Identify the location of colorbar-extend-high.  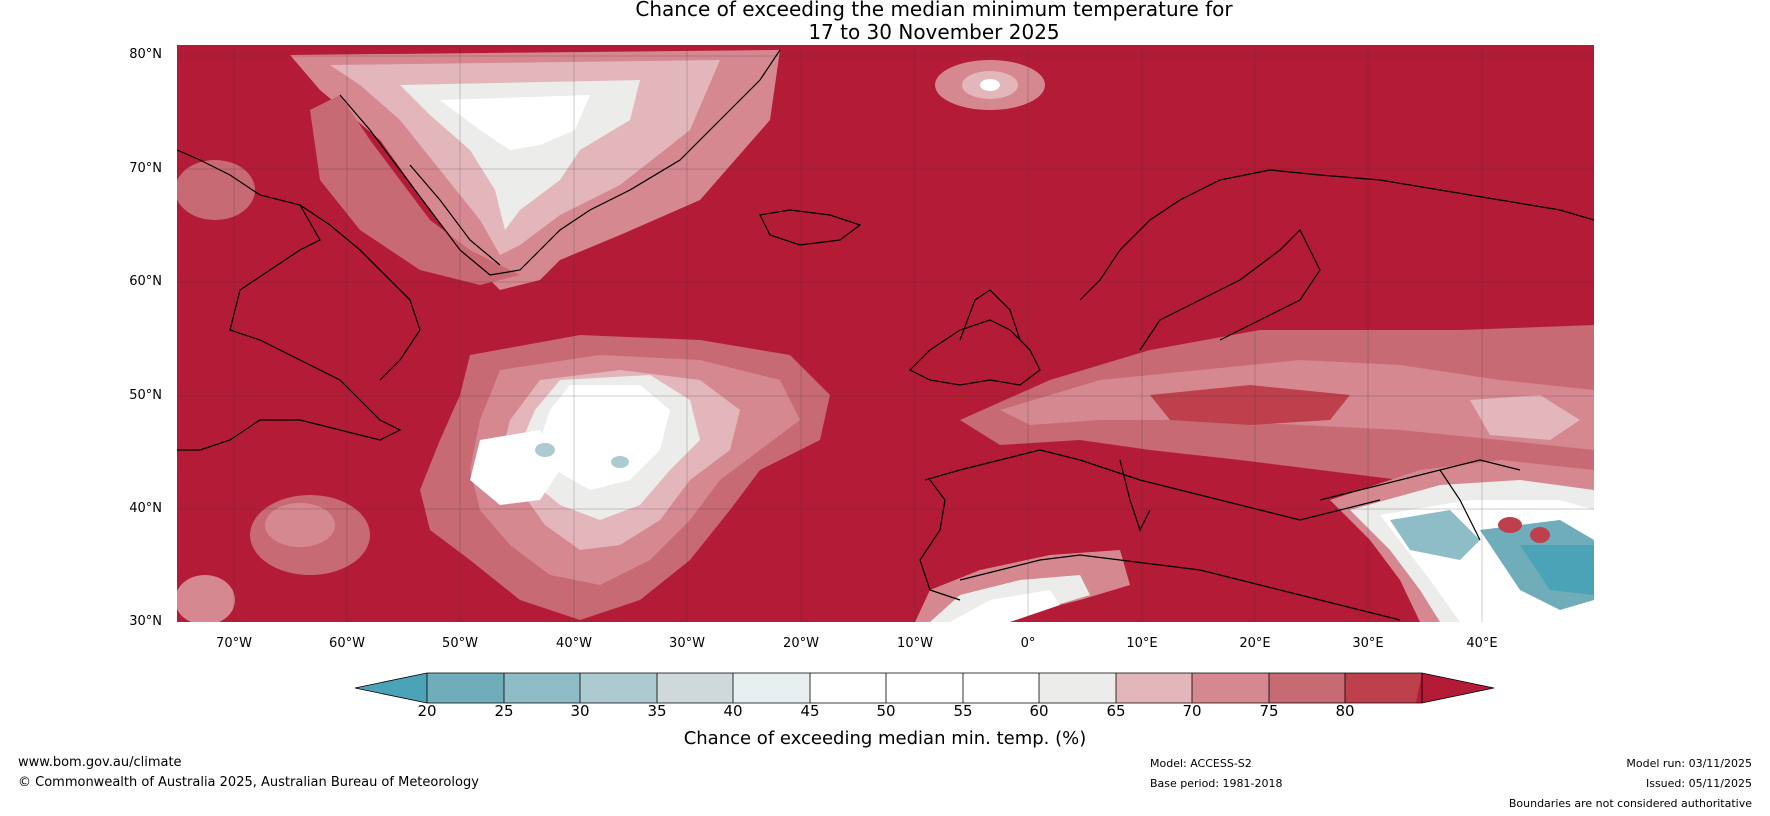
(1455, 688).